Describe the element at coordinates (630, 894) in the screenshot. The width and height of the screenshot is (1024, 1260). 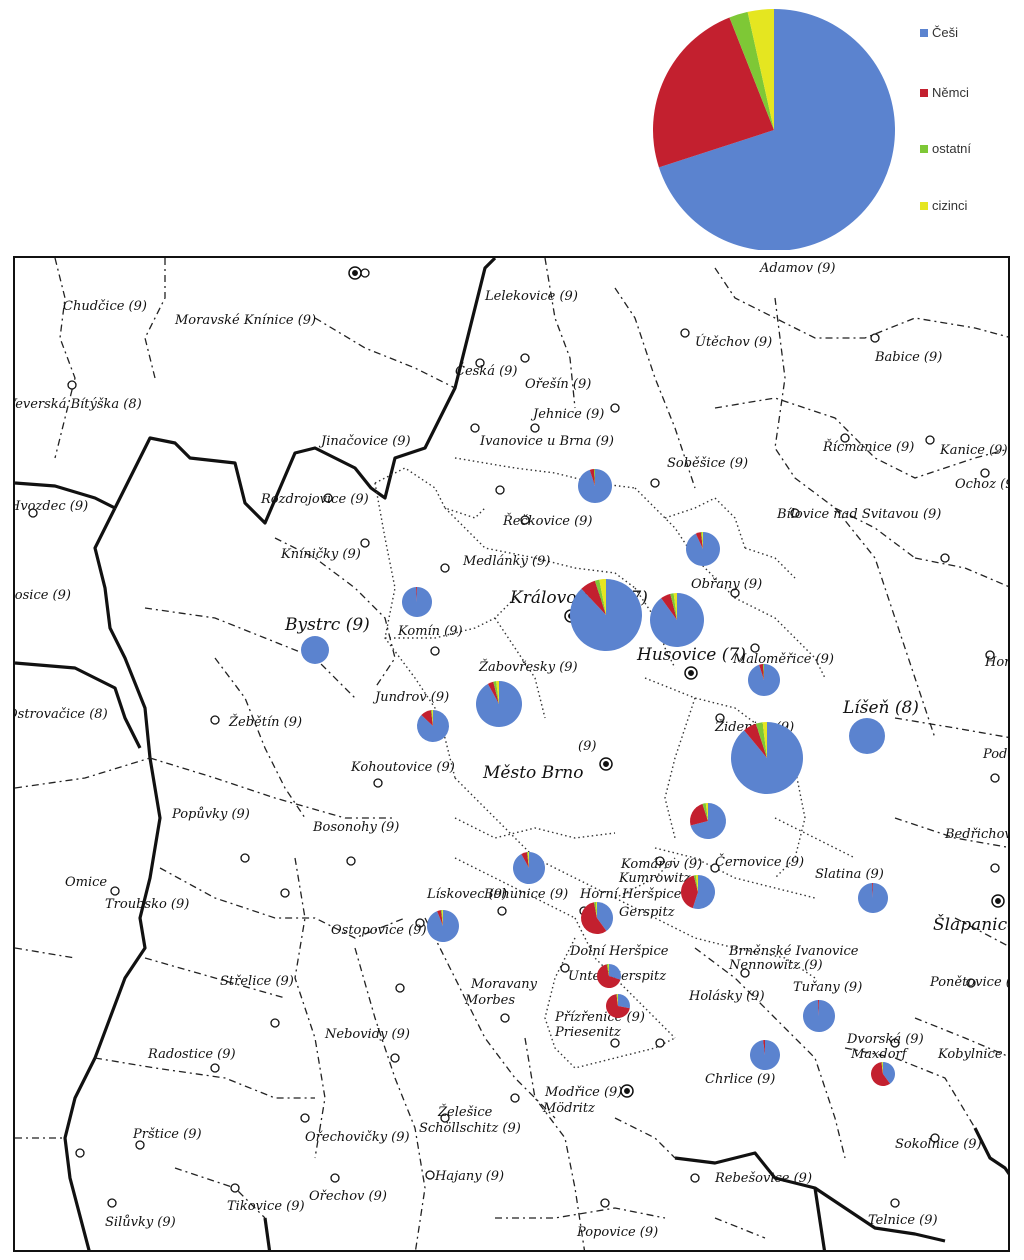
I see `place-label: Horní Heršpice` at that location.